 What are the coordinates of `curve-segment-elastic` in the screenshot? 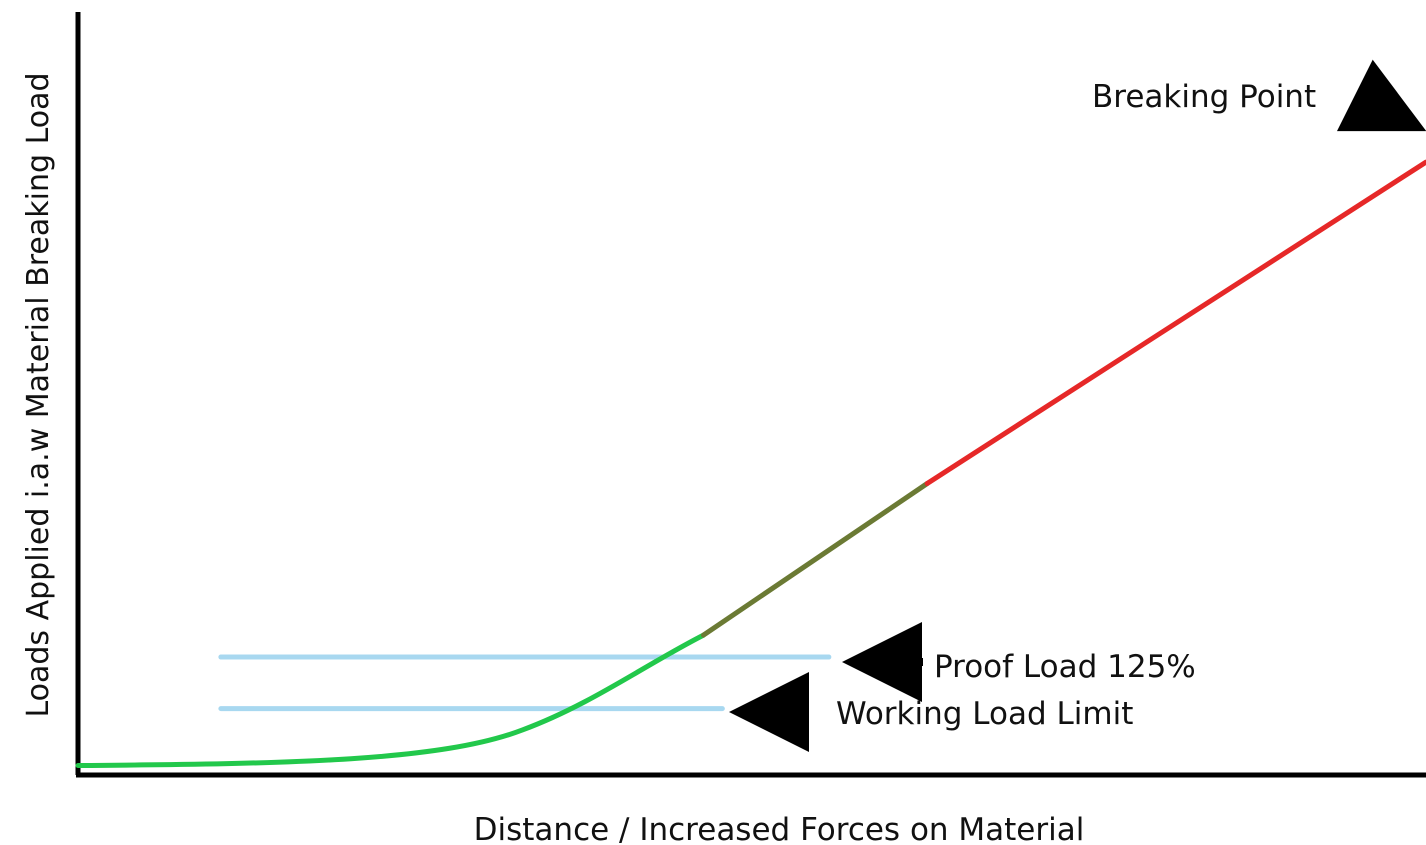 It's located at (390, 700).